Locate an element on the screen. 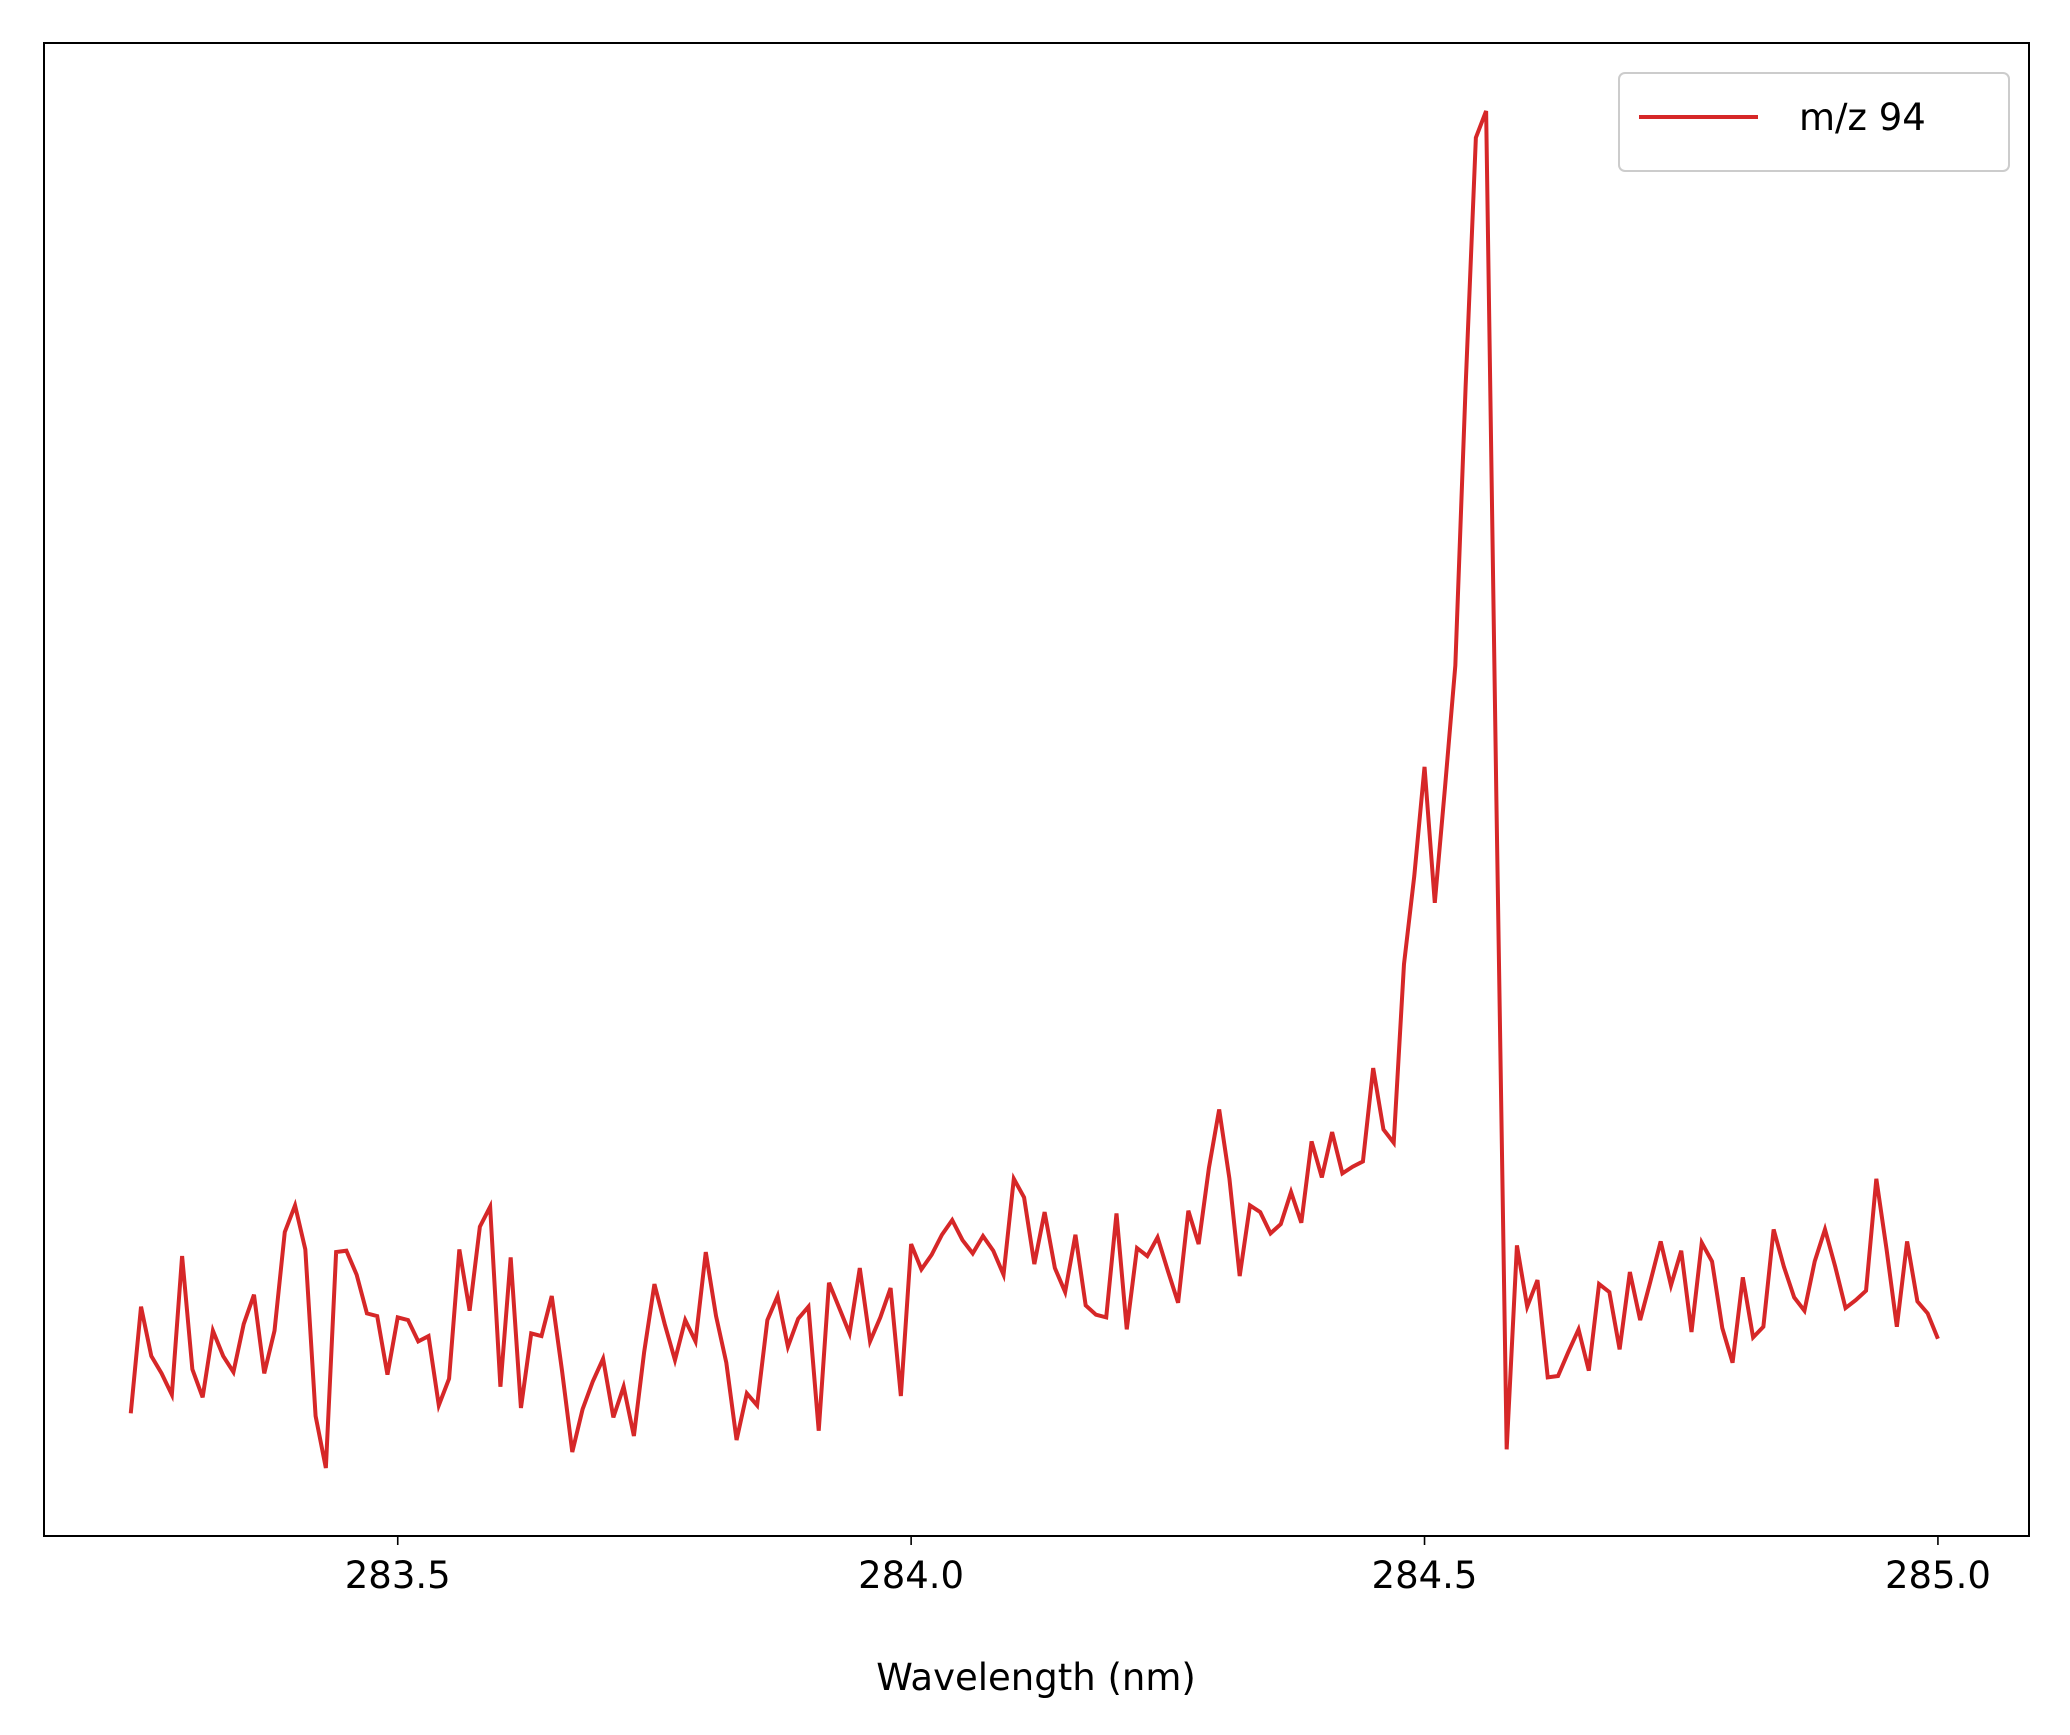 Image resolution: width=2070 pixels, height=1735 pixels. x-axis-label: Wavelength (nm) is located at coordinates (1036, 1677).